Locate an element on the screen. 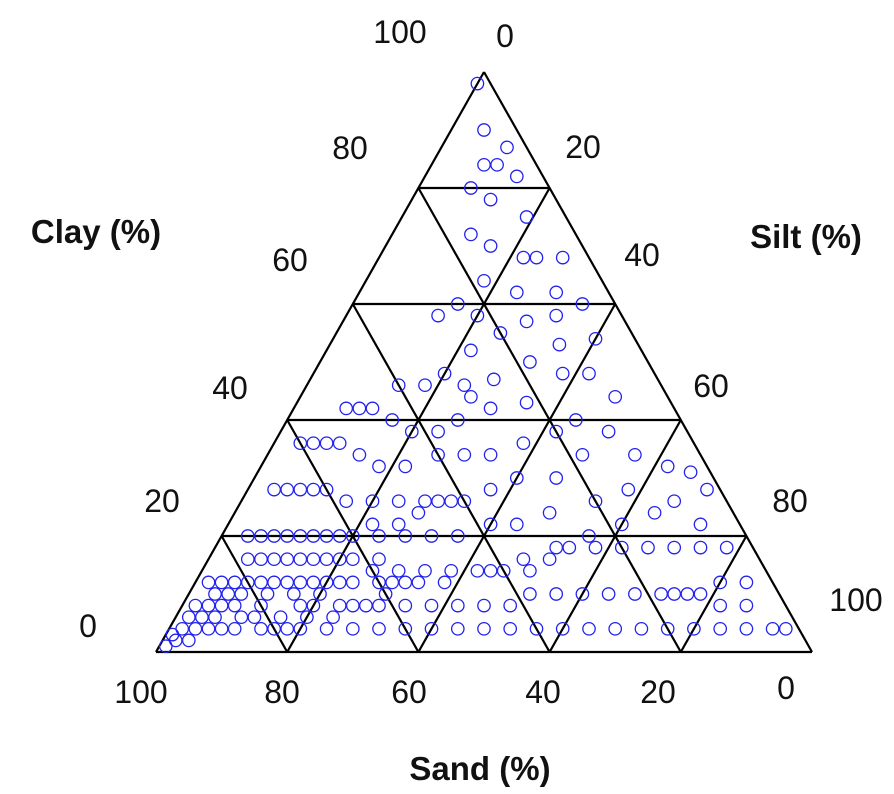 This screenshot has width=894, height=794. sand-grid-line is located at coordinates (451, 478).